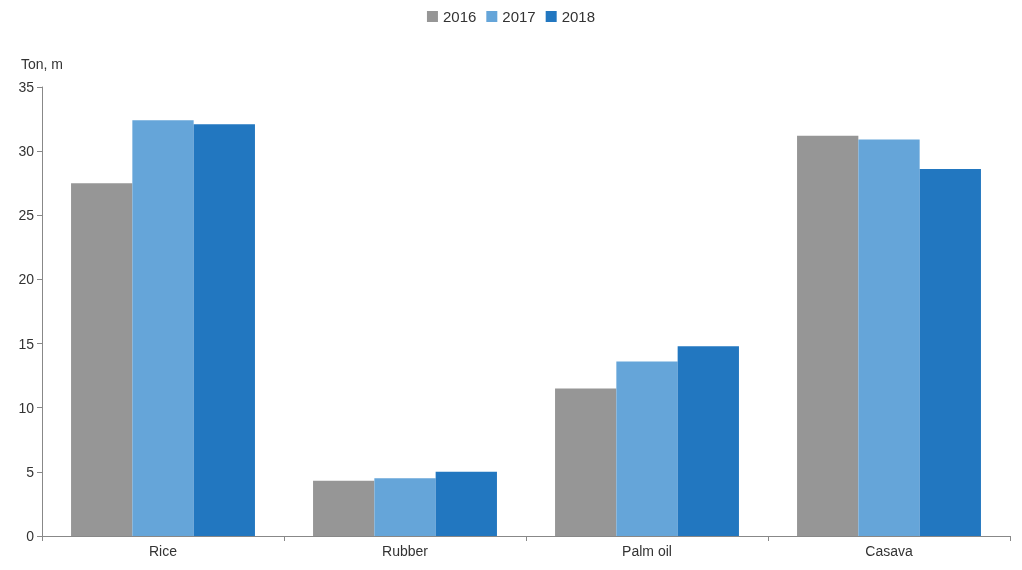 The image size is (1022, 570). What do you see at coordinates (519, 16) in the screenshot?
I see `legend-label: 2017` at bounding box center [519, 16].